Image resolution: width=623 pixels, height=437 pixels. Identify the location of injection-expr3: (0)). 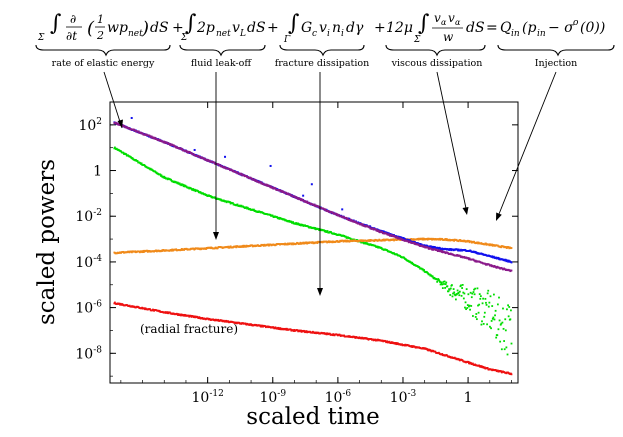
(592, 28).